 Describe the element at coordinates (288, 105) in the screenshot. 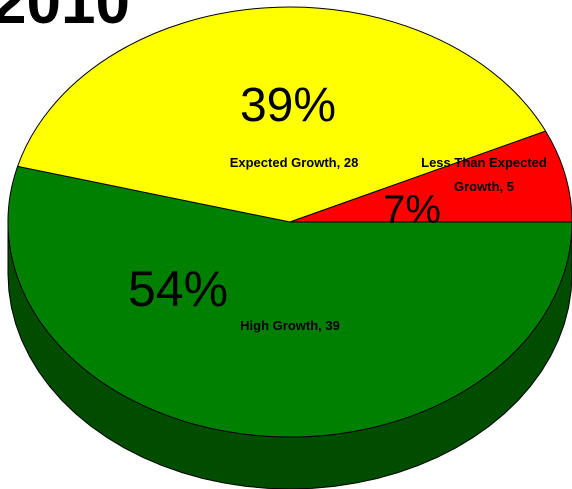

I see `percent-label-1: 39%` at that location.